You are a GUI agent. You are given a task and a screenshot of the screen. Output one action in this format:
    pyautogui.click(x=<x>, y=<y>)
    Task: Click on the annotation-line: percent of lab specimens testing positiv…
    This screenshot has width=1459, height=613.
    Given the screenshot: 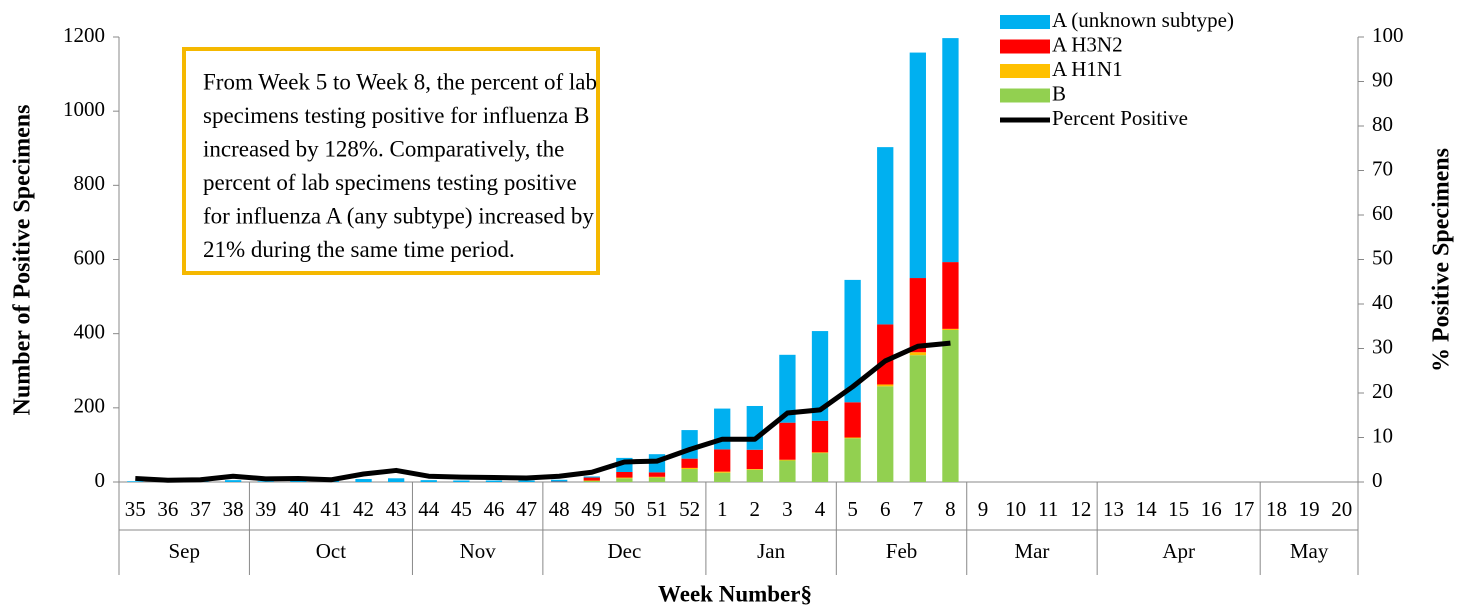 What is the action you would take?
    pyautogui.click(x=390, y=182)
    